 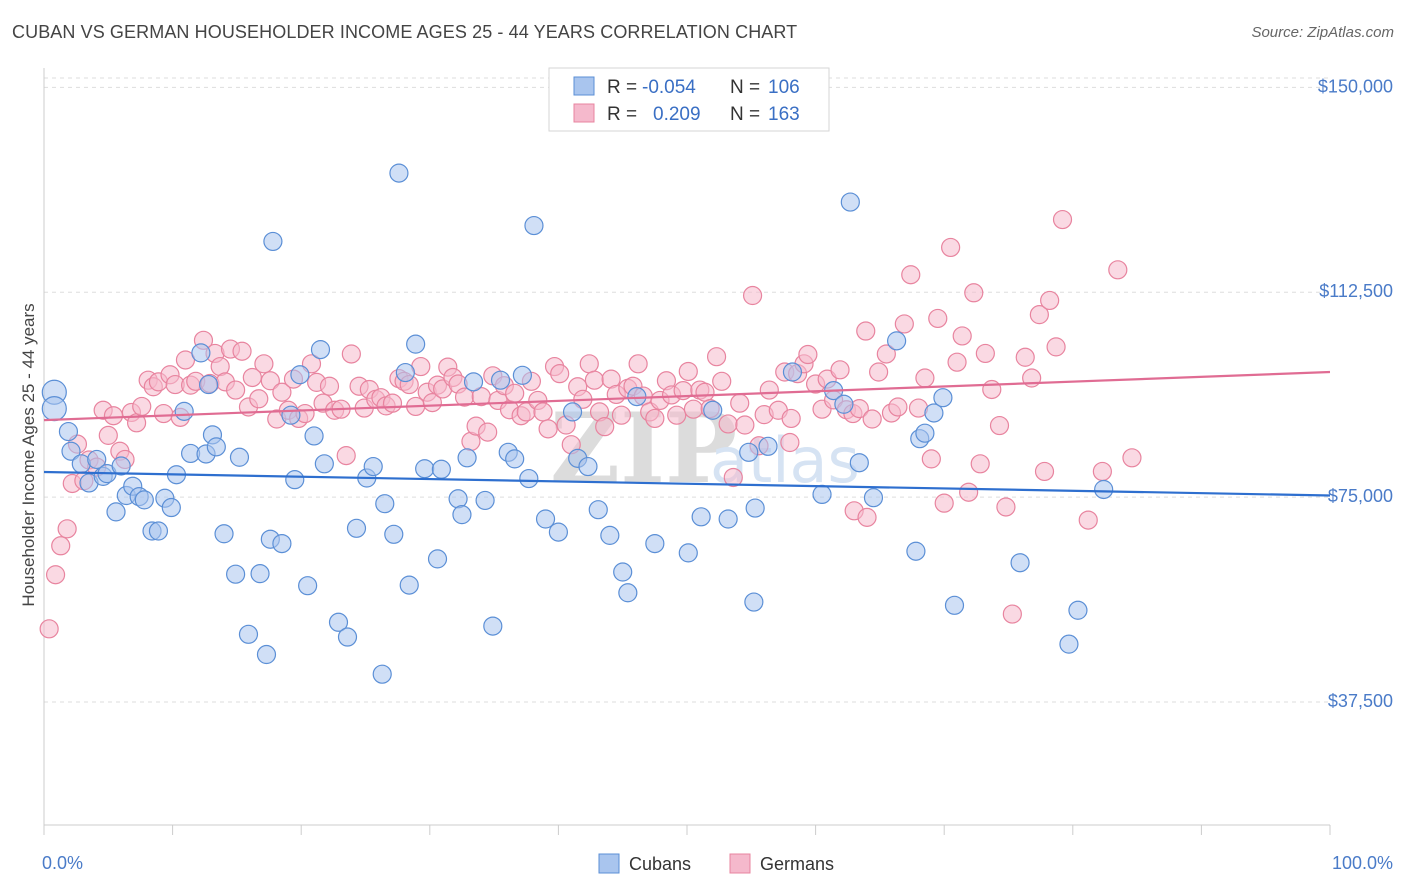 I want to click on legend-n-label: N =, so click(x=745, y=114).